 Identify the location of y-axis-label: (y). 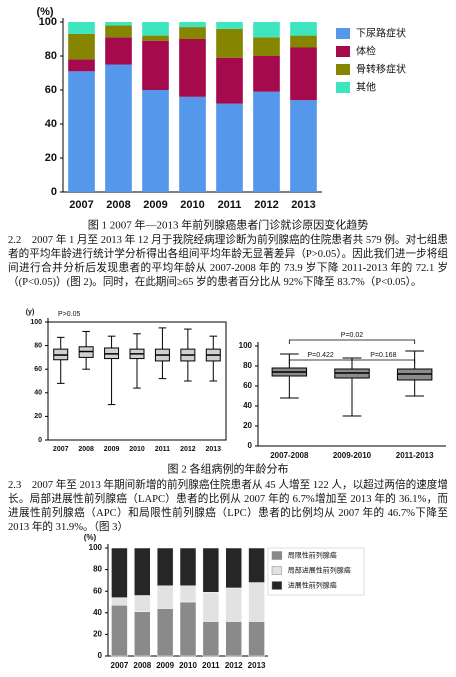
(30, 312).